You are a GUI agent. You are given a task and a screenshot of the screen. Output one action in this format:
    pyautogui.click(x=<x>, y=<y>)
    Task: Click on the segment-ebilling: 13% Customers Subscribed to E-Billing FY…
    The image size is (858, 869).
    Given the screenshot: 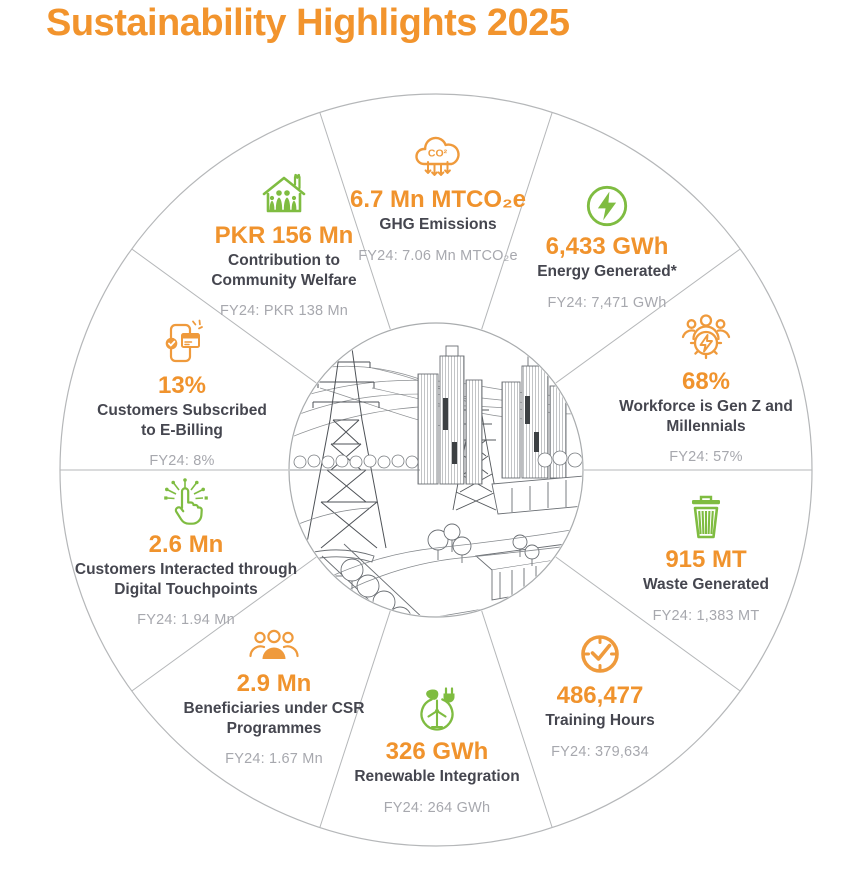 What is the action you would take?
    pyautogui.click(x=182, y=393)
    